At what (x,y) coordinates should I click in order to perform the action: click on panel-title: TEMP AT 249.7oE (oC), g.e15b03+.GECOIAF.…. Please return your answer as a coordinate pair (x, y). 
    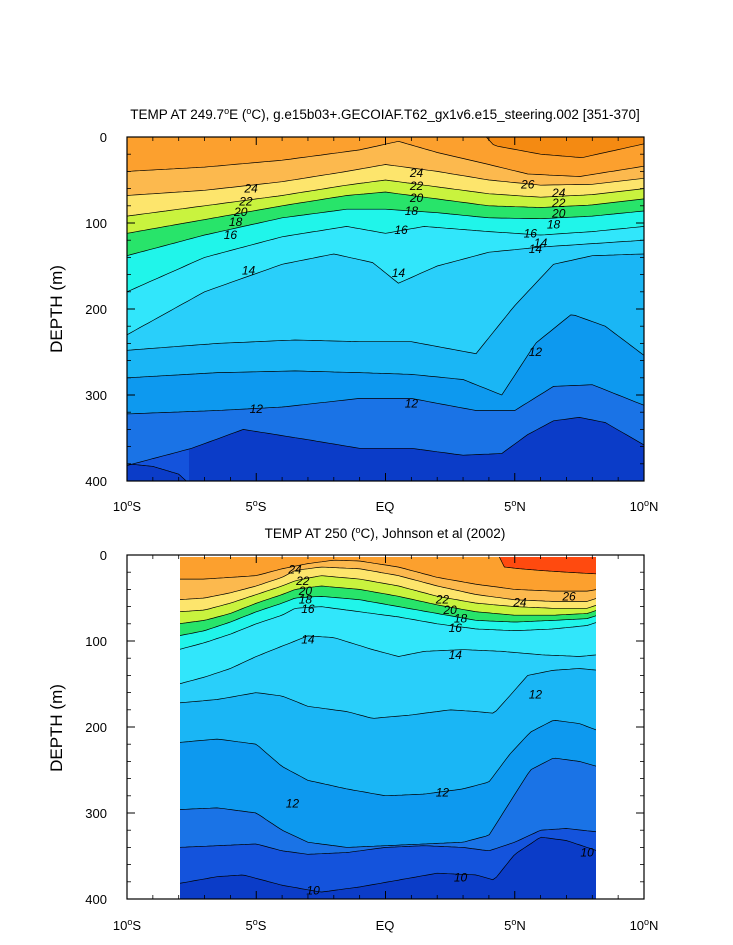
    Looking at the image, I should click on (385, 114).